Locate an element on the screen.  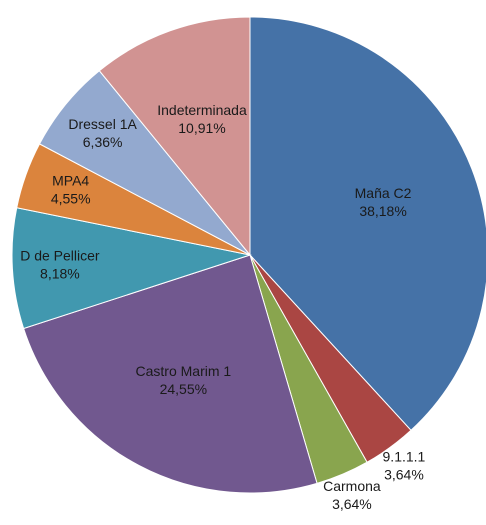
slice-value-label: 4,55% is located at coordinates (71, 199).